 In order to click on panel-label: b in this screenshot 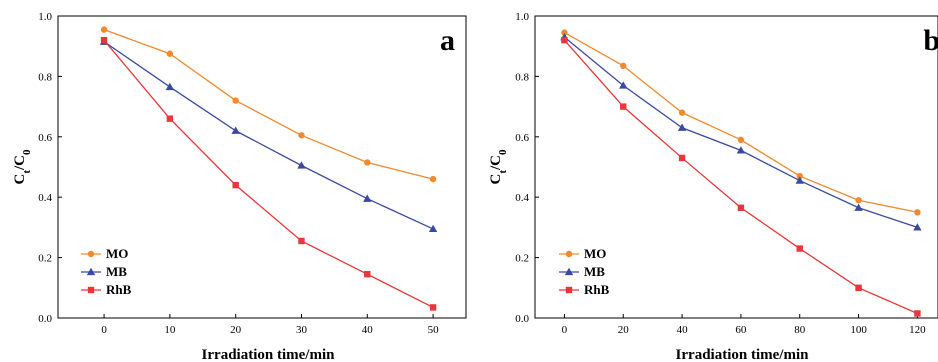, I will do `click(930, 40)`.